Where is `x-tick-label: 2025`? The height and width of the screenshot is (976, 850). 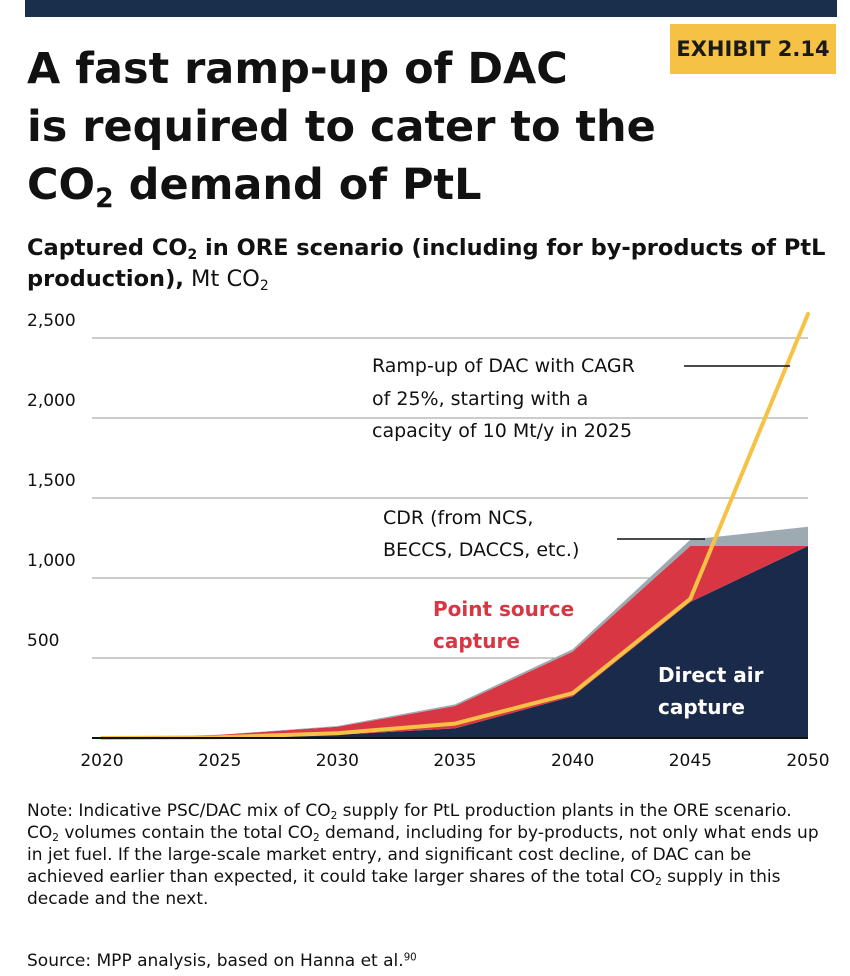
x-tick-label: 2025 is located at coordinates (219, 761).